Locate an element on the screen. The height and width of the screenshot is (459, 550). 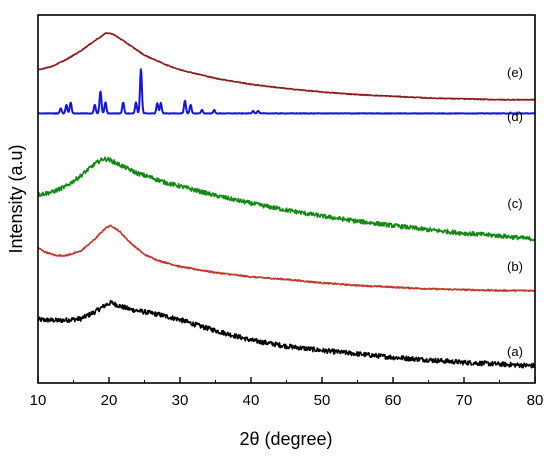
series-annotation: (d) is located at coordinates (515, 116).